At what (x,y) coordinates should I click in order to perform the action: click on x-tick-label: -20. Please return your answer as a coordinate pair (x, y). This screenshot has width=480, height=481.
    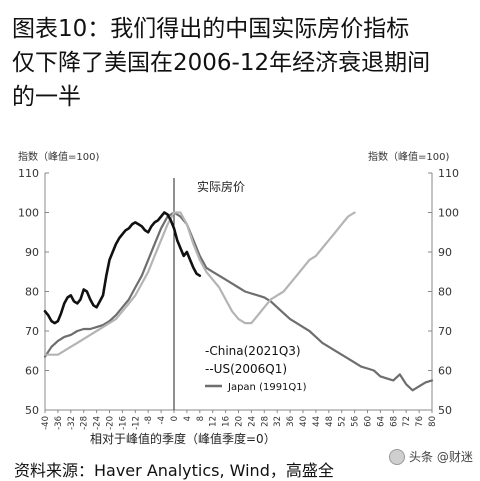
    Looking at the image, I should click on (111, 423).